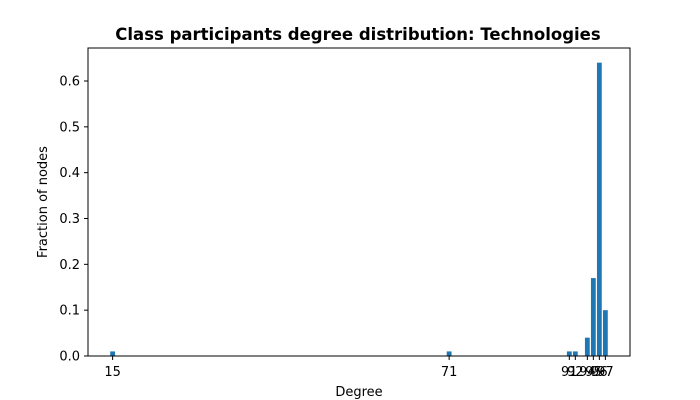 The height and width of the screenshot is (400, 700). I want to click on y-tick-label: 0.0, so click(69, 357).